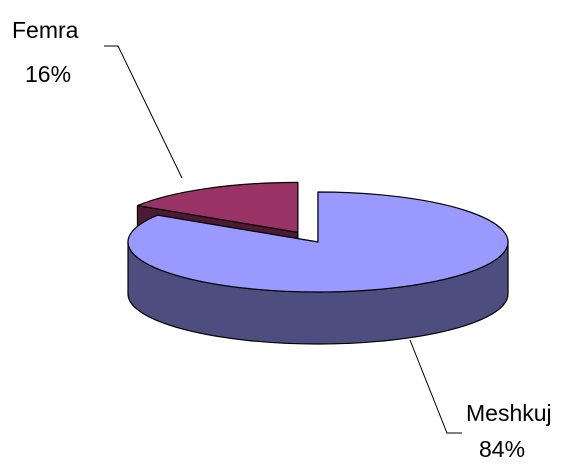  What do you see at coordinates (435, 386) in the screenshot?
I see `leader-line-meshkuj` at bounding box center [435, 386].